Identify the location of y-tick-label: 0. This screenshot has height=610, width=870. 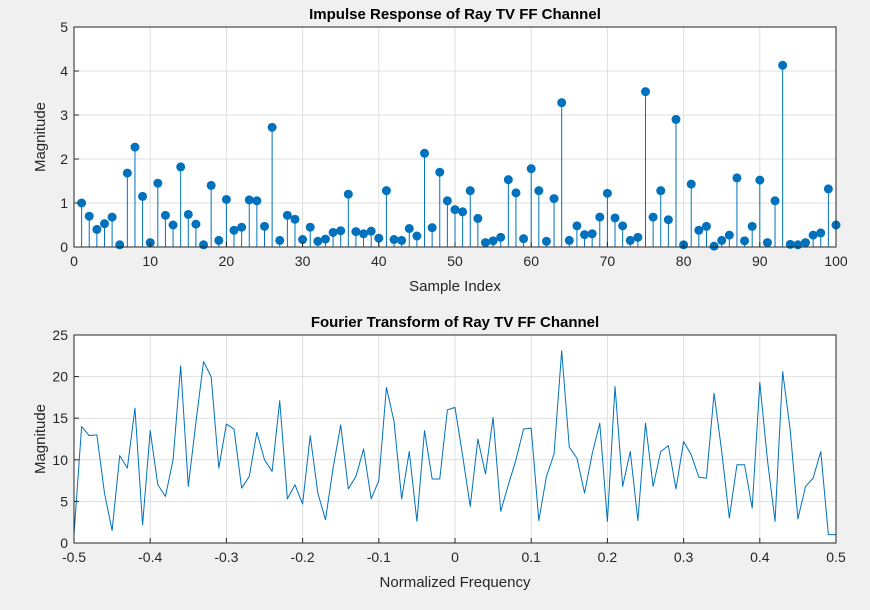
(64, 247).